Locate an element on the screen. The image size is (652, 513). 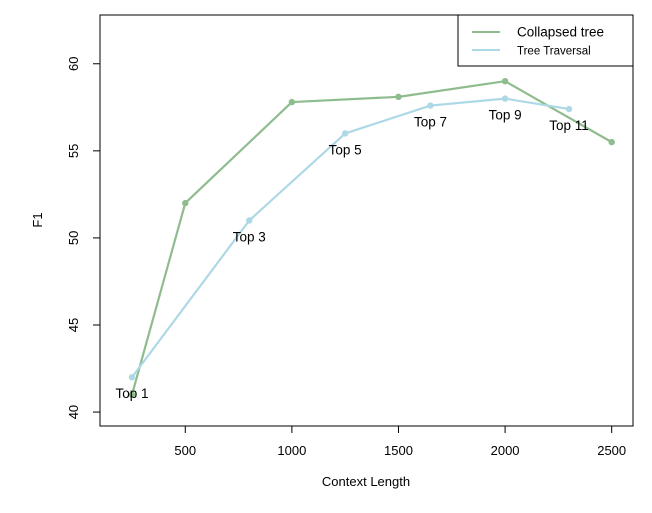
point-label: Top 3 is located at coordinates (249, 237).